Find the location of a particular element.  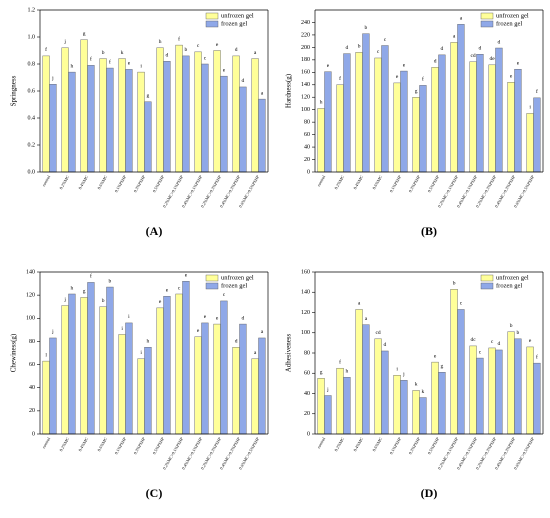

x-tick-label: 0.3%PSHP is located at coordinates (140, 183).